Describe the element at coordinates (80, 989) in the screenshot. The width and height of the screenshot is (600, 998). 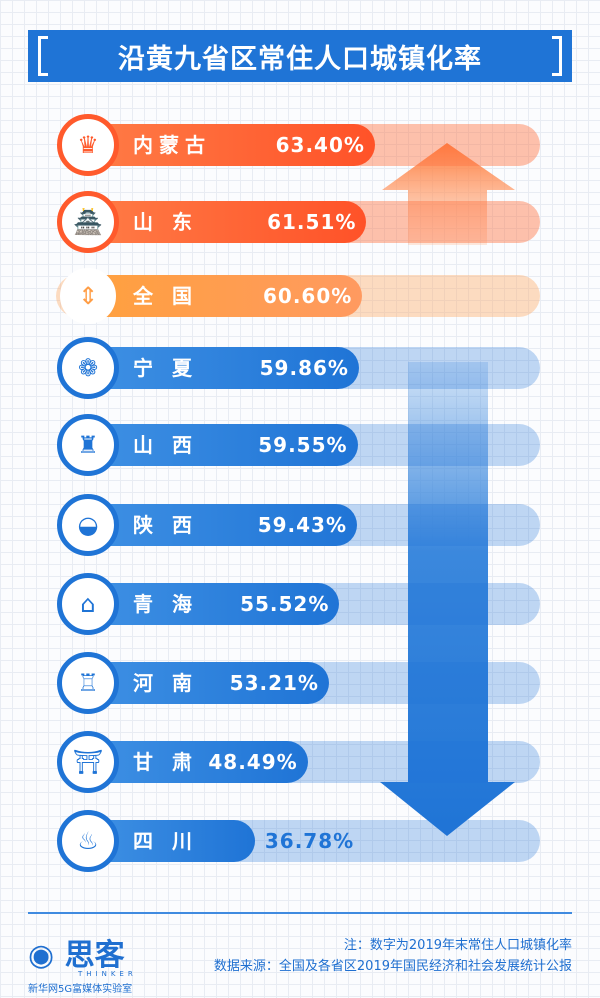
I see `logo-subtitle: 新华网5G富媒体实验室` at that location.